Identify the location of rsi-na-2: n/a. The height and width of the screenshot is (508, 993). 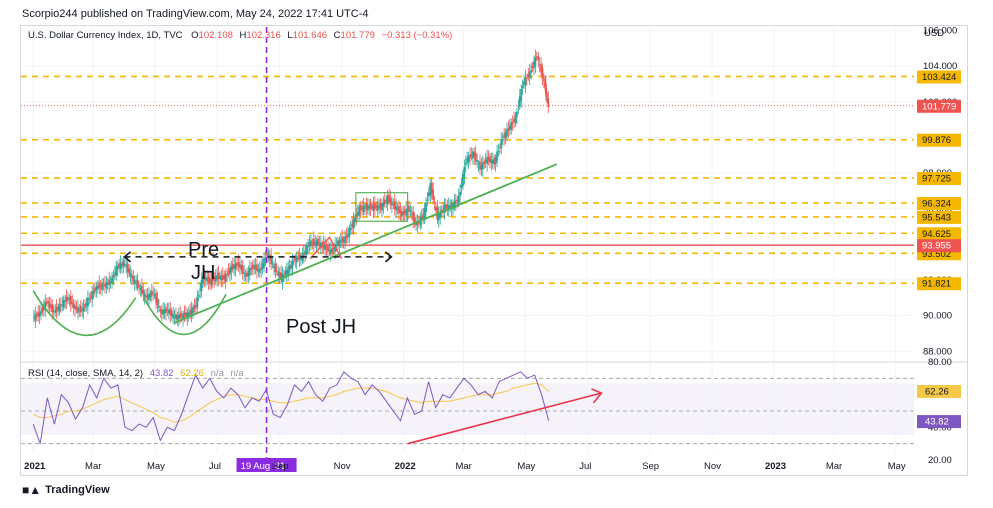
(237, 373).